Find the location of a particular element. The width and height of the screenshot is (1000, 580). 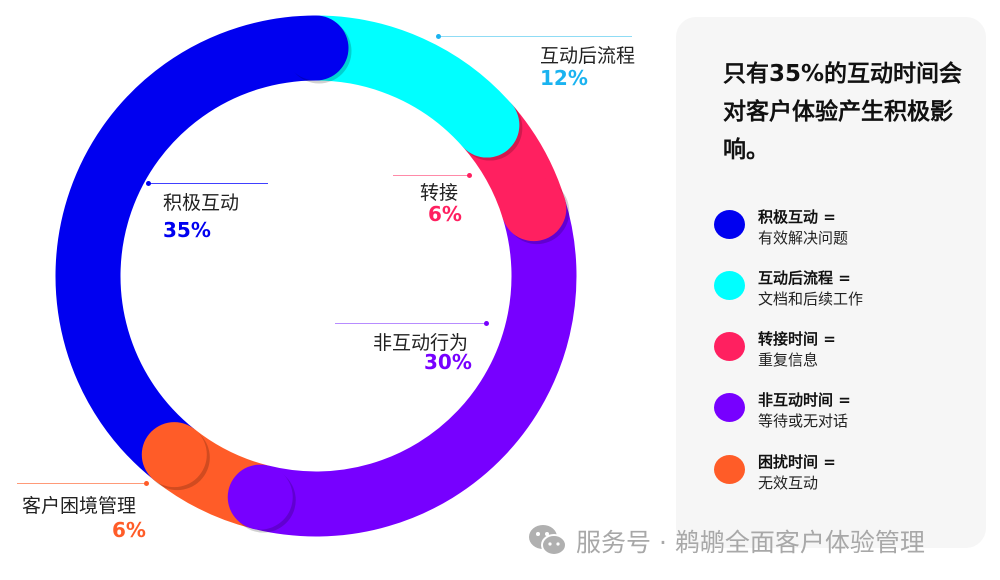

slice-label-non-interaction: 非互动行为 is located at coordinates (421, 343).